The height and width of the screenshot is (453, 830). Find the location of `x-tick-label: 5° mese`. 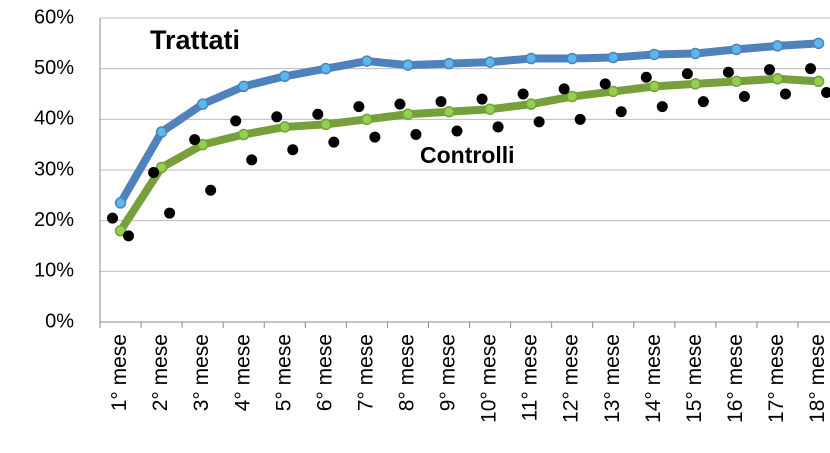

x-tick-label: 5° mese is located at coordinates (283, 372).